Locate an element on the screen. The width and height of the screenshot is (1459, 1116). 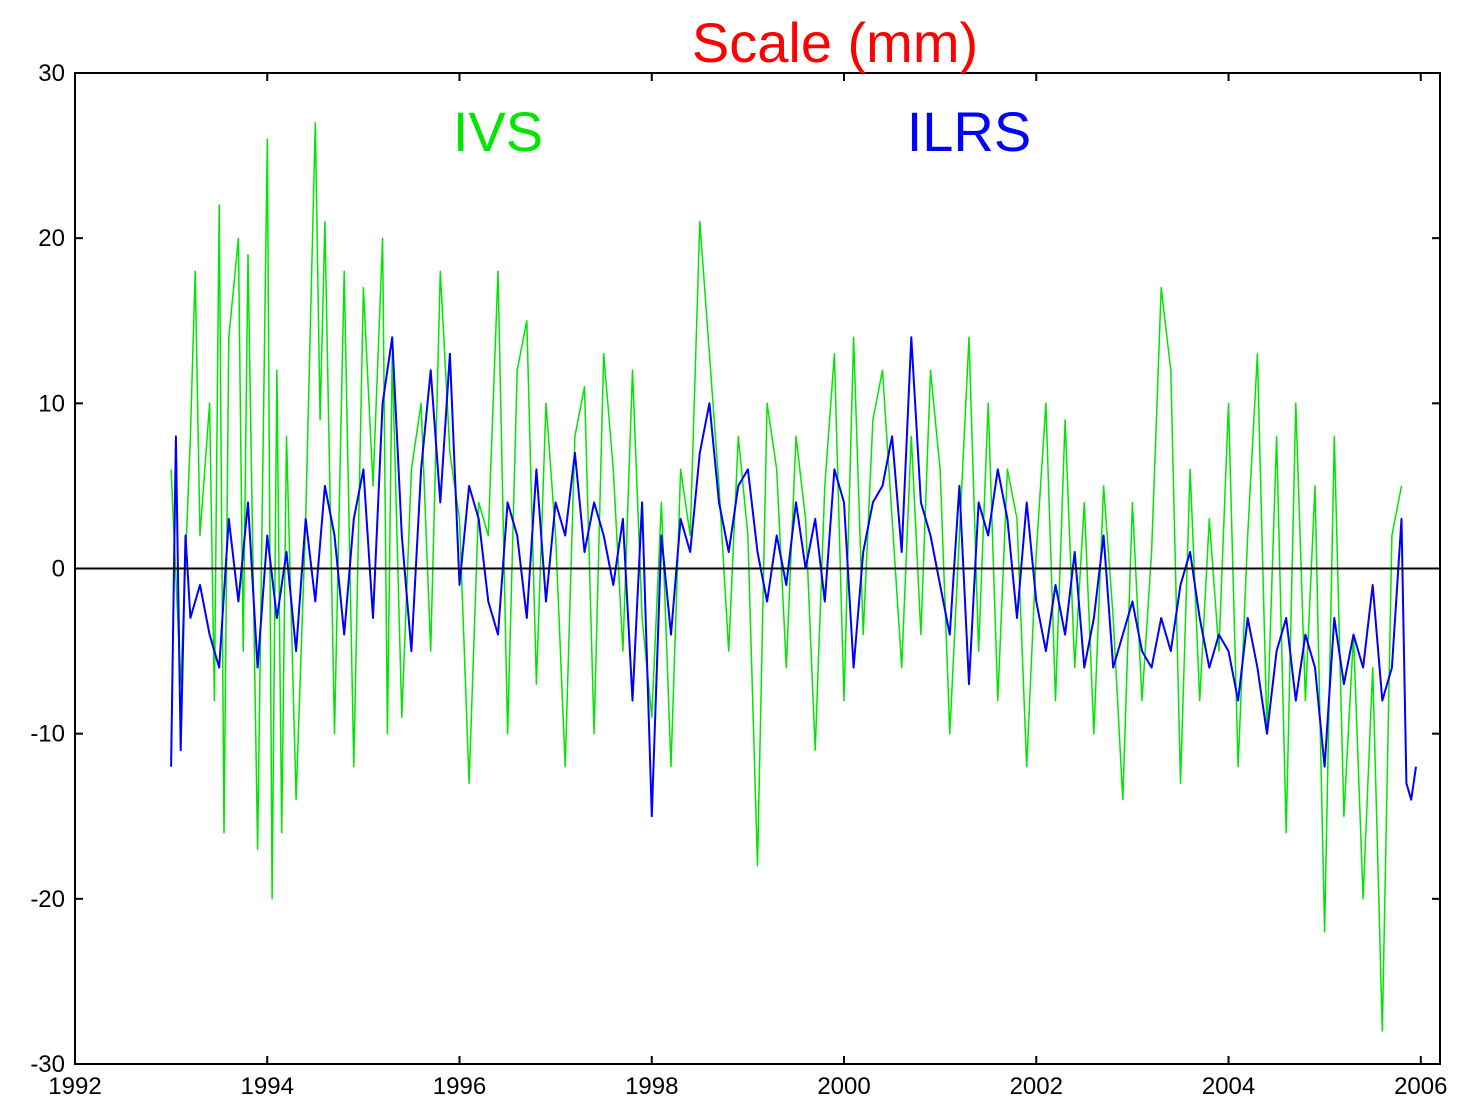
y-tick-label: -20 is located at coordinates (47, 899).